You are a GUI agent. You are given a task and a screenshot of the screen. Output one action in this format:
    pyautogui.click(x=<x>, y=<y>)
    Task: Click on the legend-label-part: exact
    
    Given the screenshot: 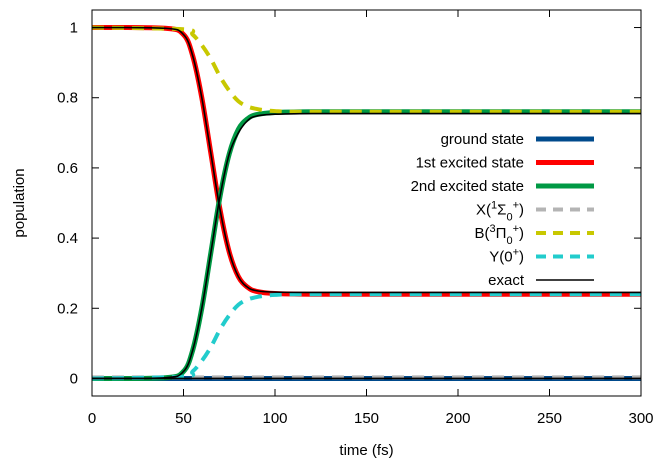 What is the action you would take?
    pyautogui.click(x=506, y=280)
    